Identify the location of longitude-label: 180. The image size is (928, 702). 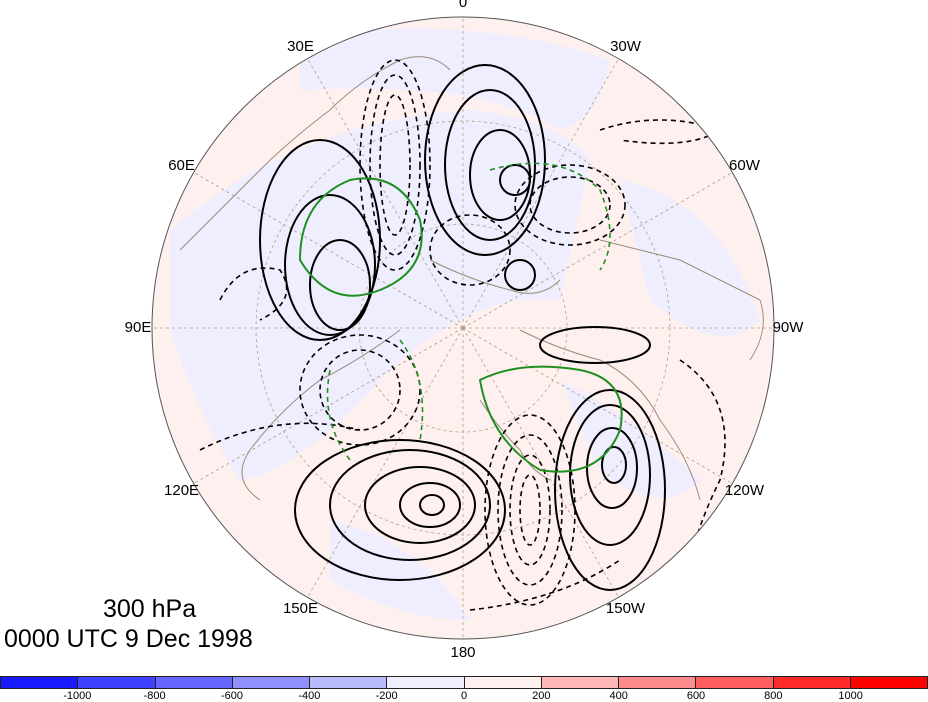
(463, 652).